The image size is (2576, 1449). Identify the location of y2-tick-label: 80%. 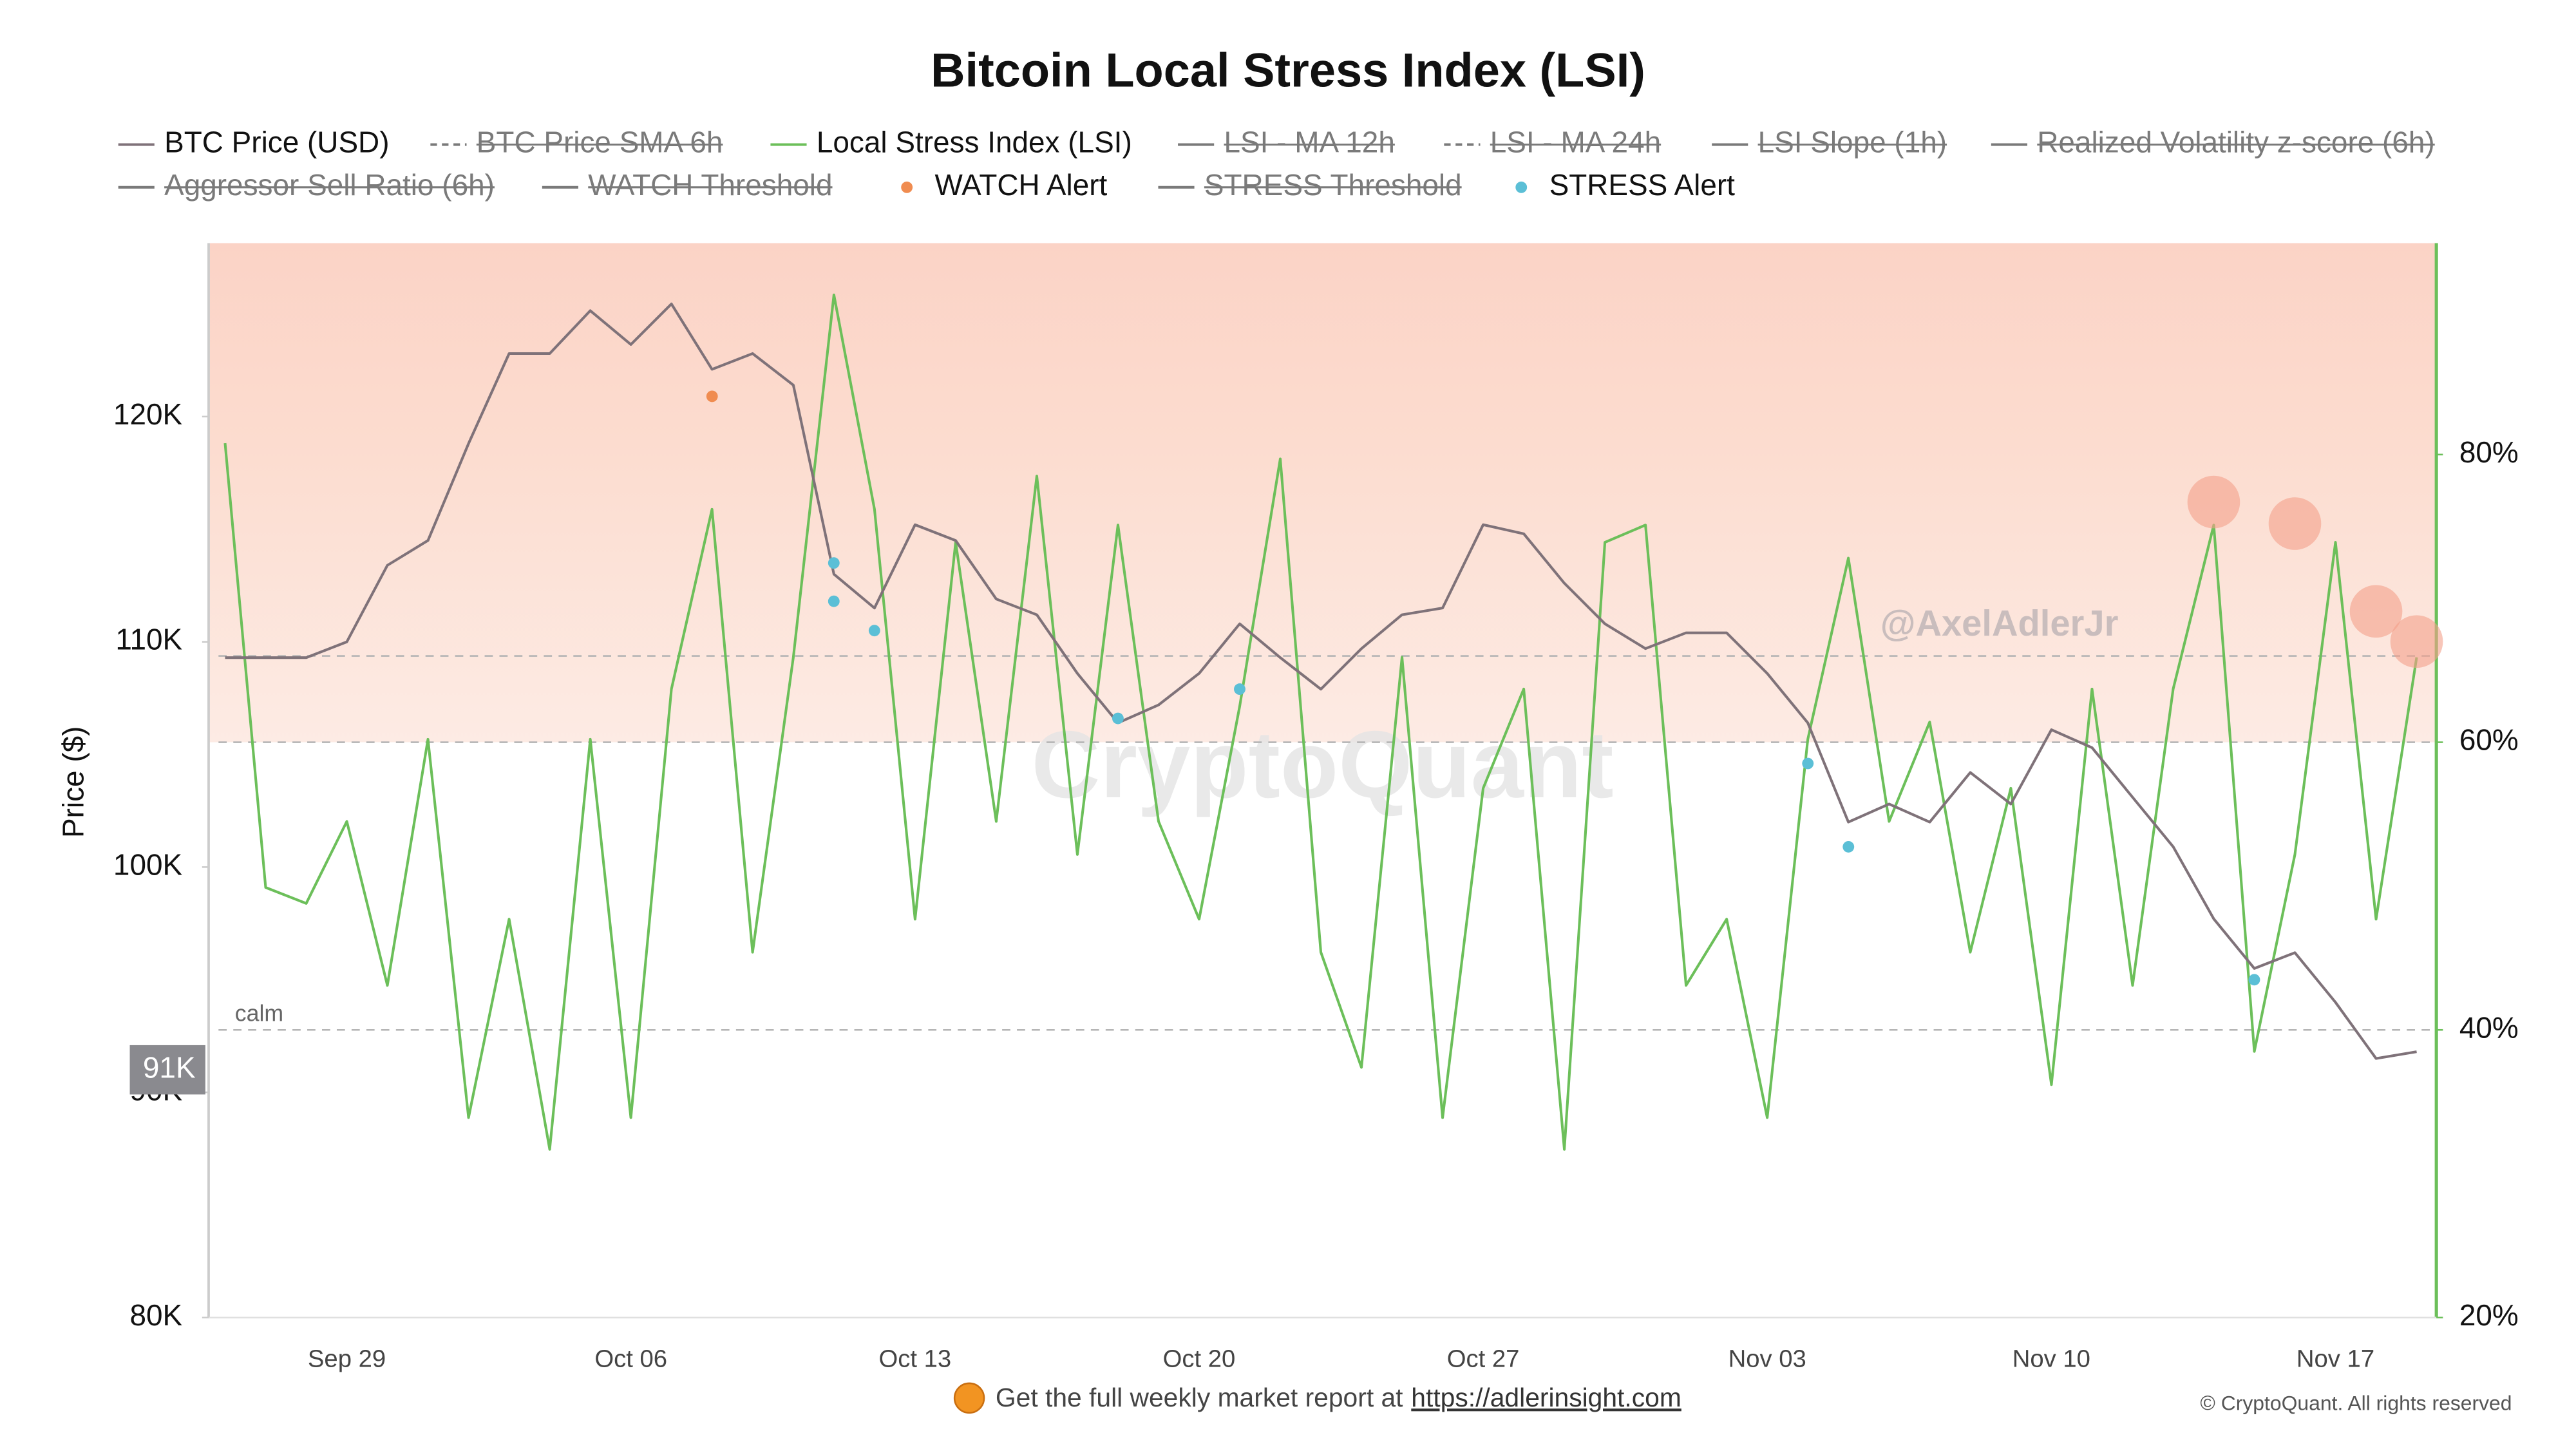
(2489, 452).